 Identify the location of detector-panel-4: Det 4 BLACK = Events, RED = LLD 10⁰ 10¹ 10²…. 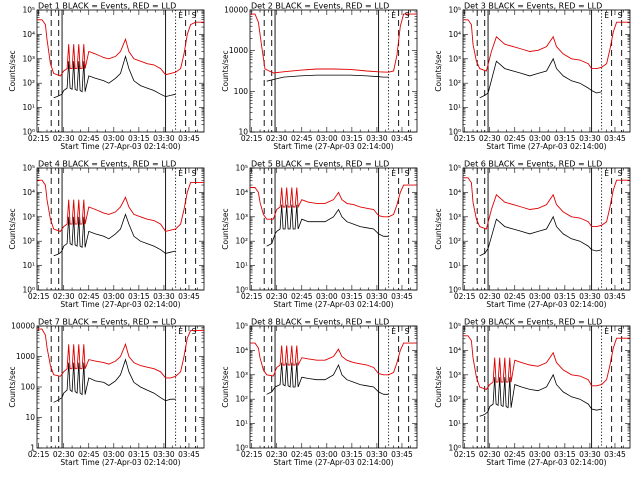
(106, 234).